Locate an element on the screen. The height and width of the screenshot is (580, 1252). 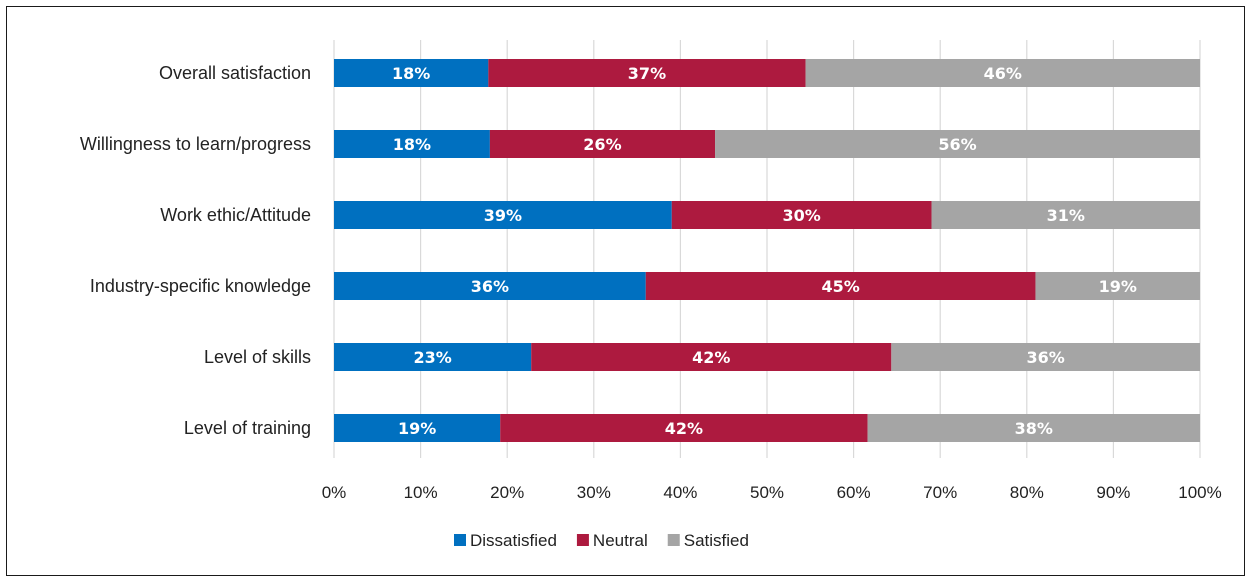
category-label: Level of skills is located at coordinates (257, 357).